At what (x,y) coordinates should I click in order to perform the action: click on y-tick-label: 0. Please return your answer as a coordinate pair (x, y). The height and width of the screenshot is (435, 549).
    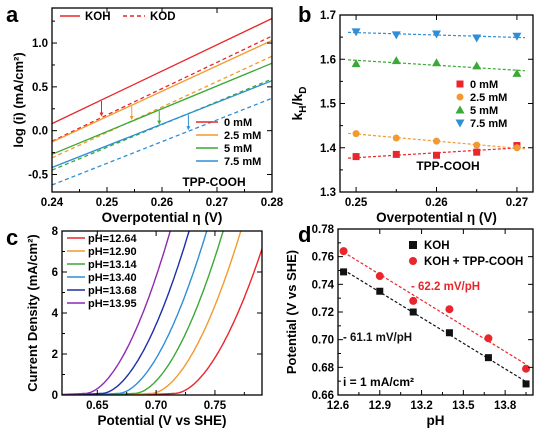
    Looking at the image, I should click on (55, 396).